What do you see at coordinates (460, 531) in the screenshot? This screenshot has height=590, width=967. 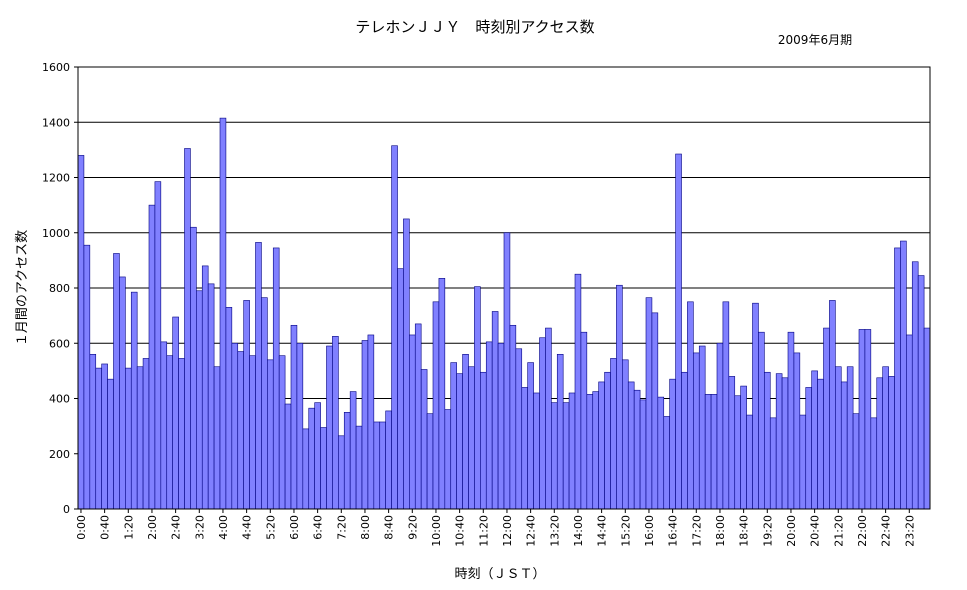 I see `x-tick-label: 10:40` at bounding box center [460, 531].